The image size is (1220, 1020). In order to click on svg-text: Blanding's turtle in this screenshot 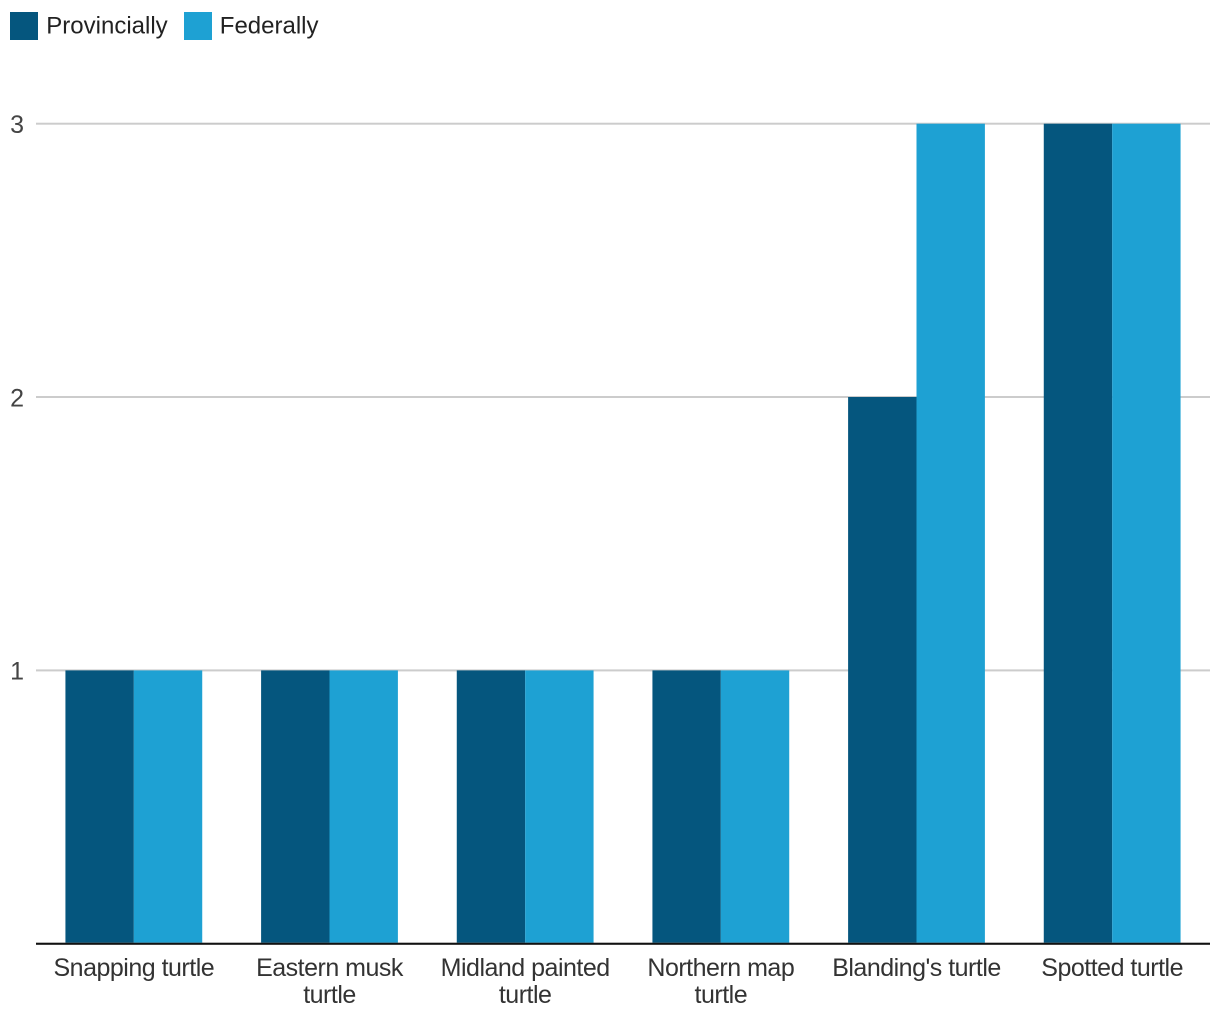, I will do `click(916, 968)`.